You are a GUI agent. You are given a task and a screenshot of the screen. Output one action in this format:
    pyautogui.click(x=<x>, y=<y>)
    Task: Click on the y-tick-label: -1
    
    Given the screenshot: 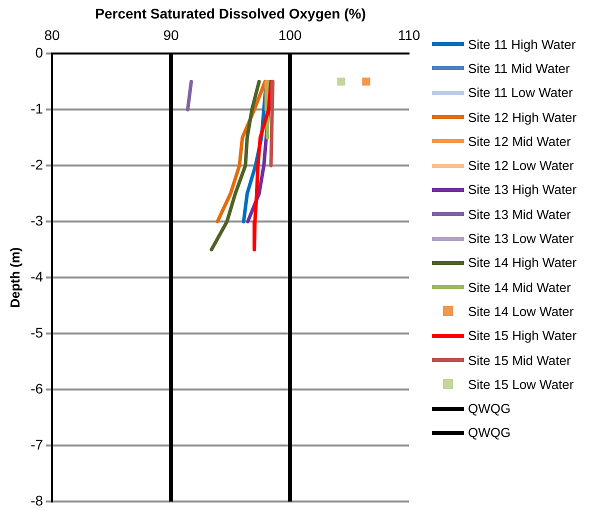 What is the action you would take?
    pyautogui.click(x=37, y=108)
    